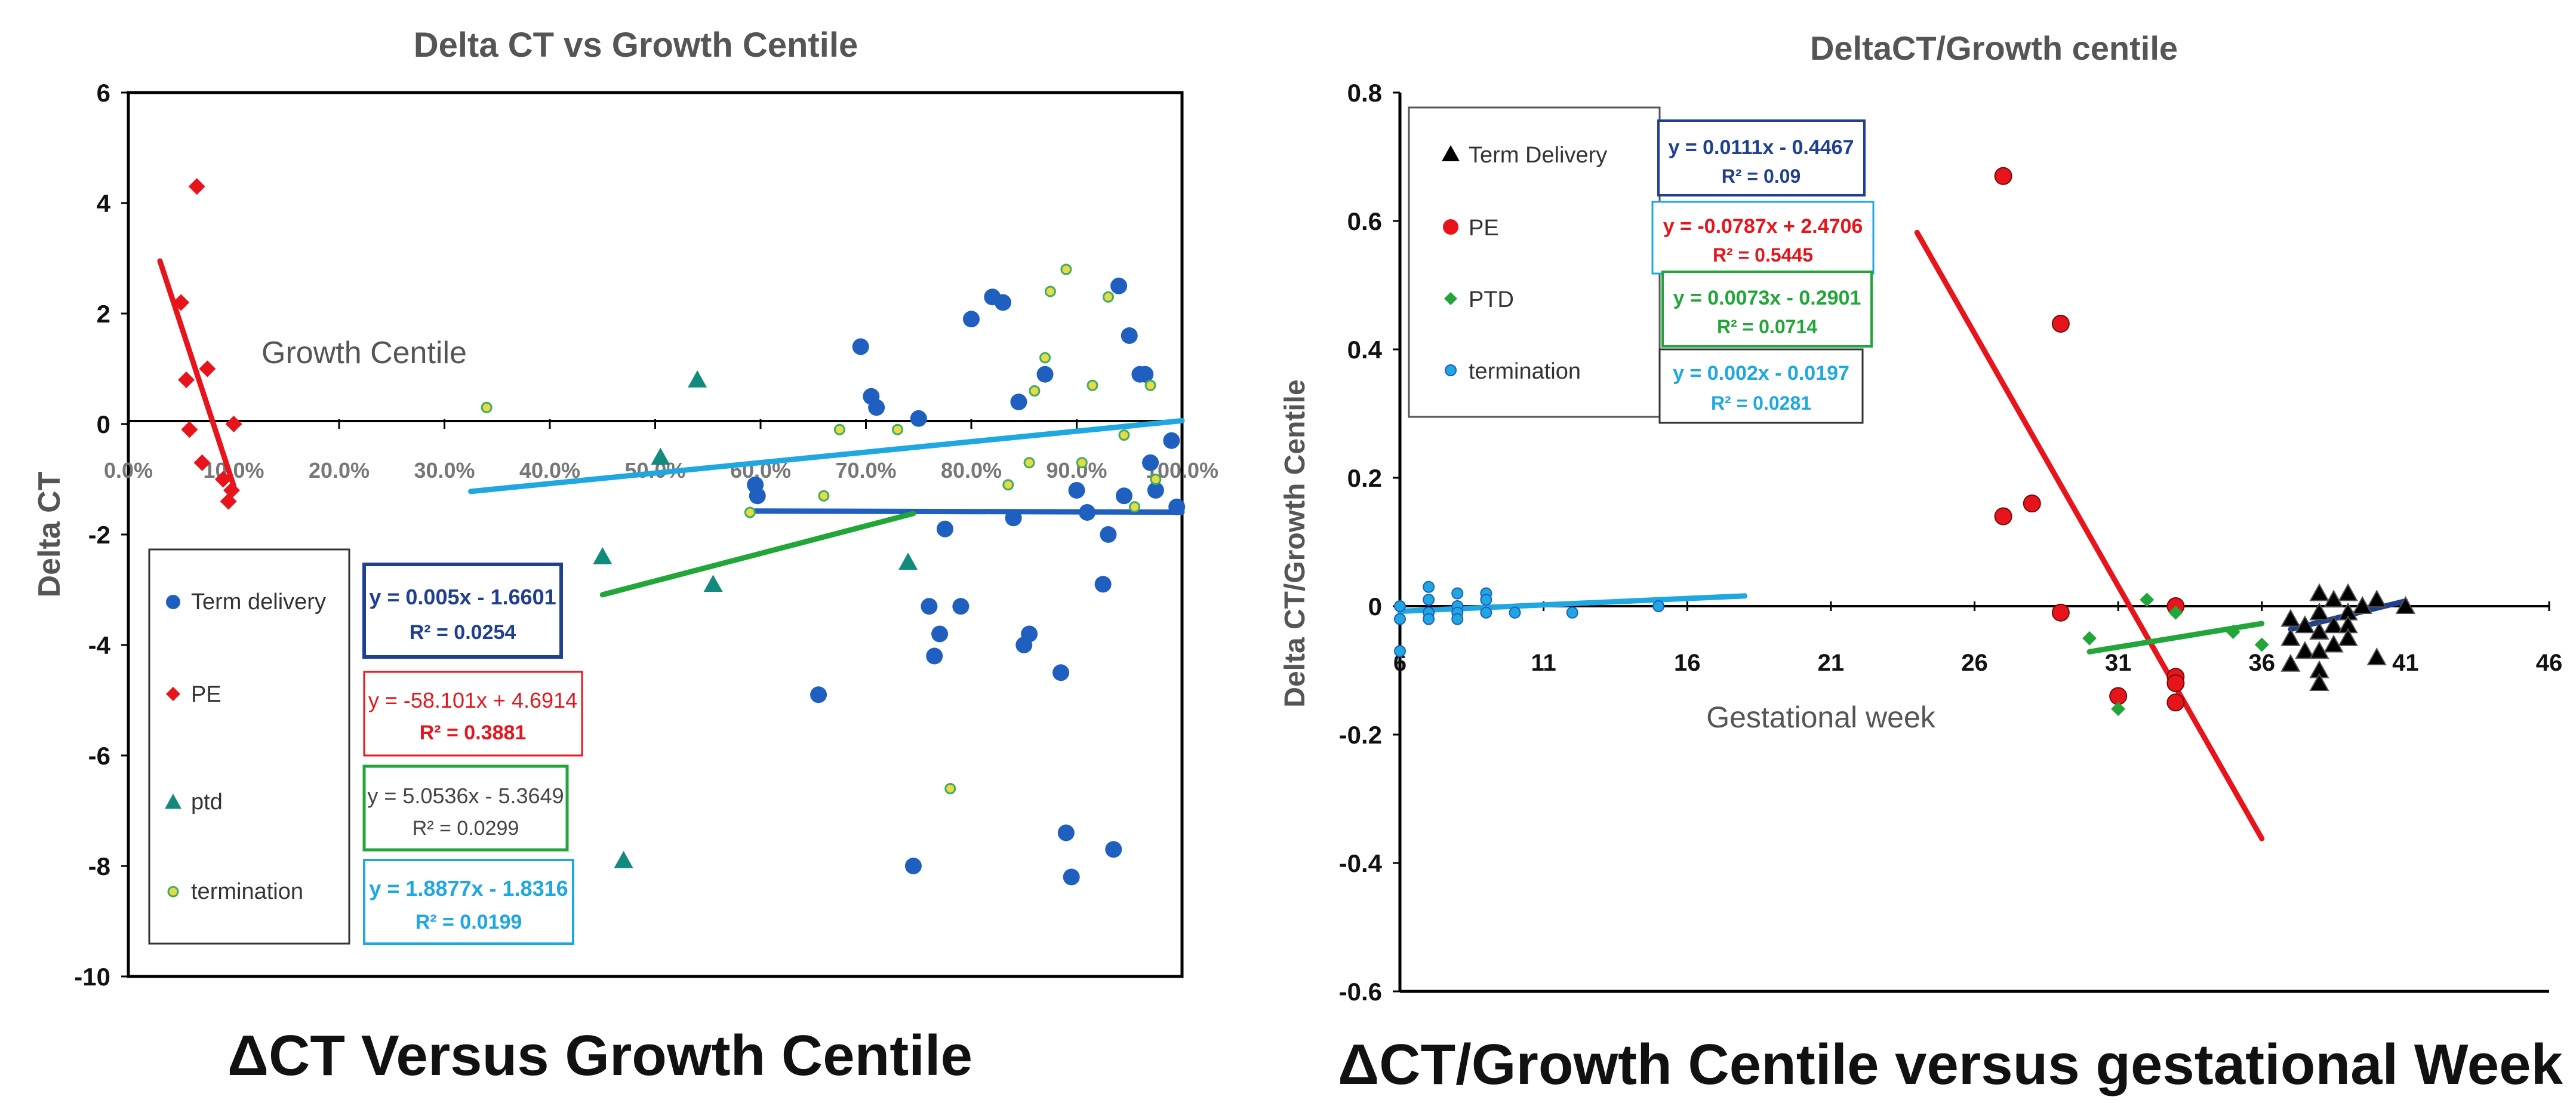  Describe the element at coordinates (1451, 370) in the screenshot. I see `right-legend-marker-termination` at that location.